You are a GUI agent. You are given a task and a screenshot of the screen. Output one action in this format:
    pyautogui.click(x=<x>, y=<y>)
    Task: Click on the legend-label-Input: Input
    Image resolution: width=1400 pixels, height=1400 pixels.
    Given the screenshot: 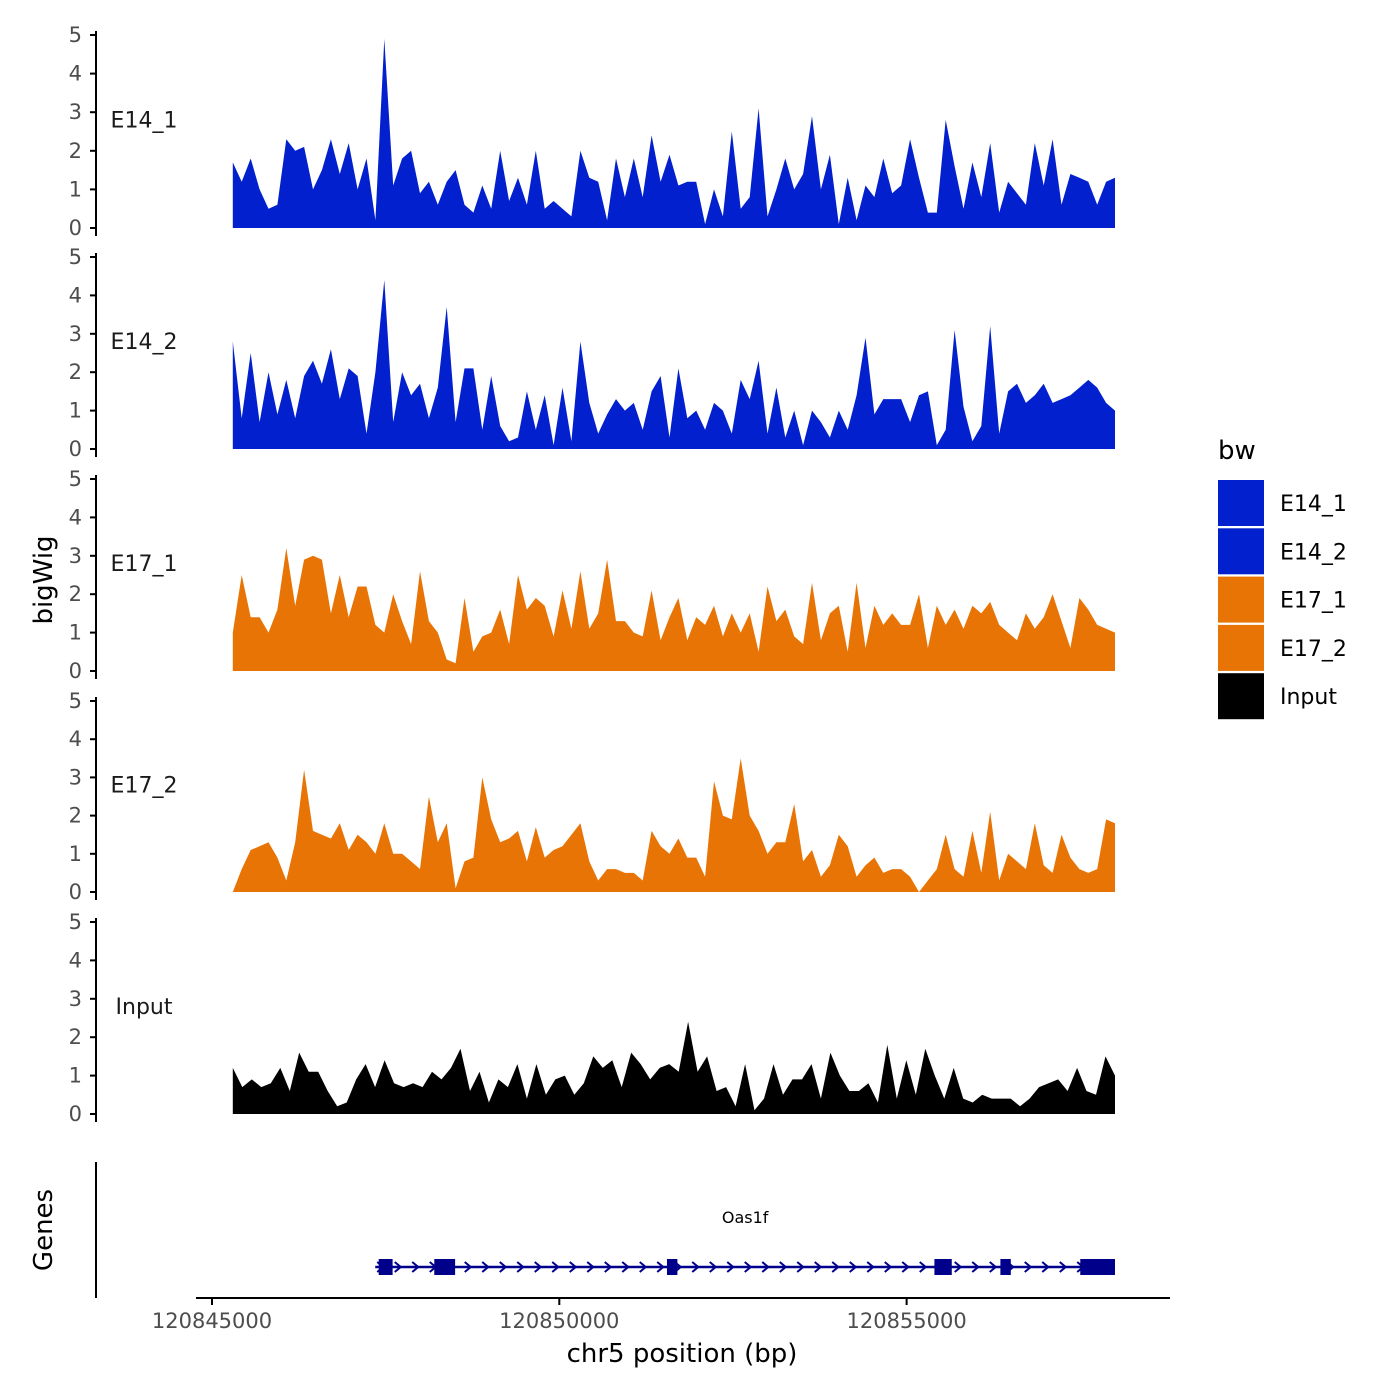 What is the action you would take?
    pyautogui.click(x=1308, y=697)
    